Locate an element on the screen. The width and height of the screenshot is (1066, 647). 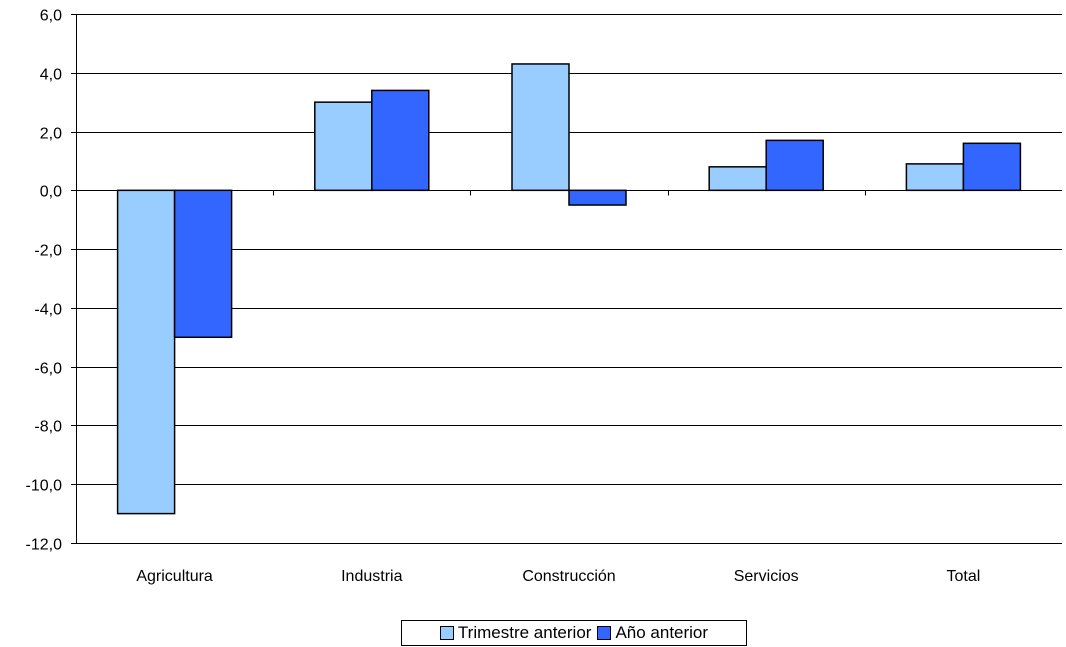
bar-2-total is located at coordinates (992, 167).